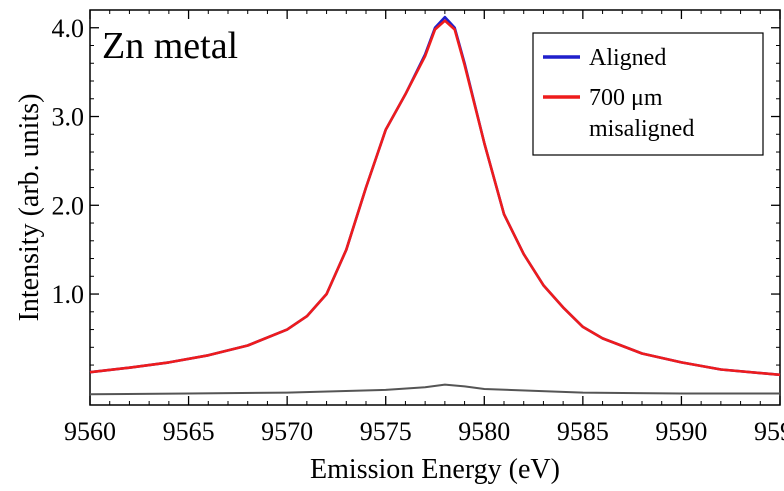 The width and height of the screenshot is (784, 491). I want to click on x-tick-label-5: 9585, so click(583, 431).